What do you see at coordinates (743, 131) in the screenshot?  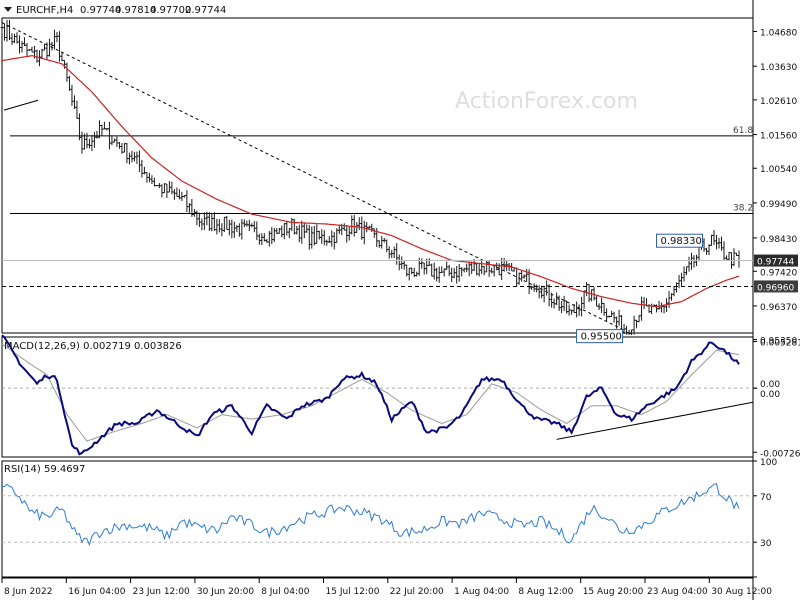 I see `fib-label-0: 61.8` at bounding box center [743, 131].